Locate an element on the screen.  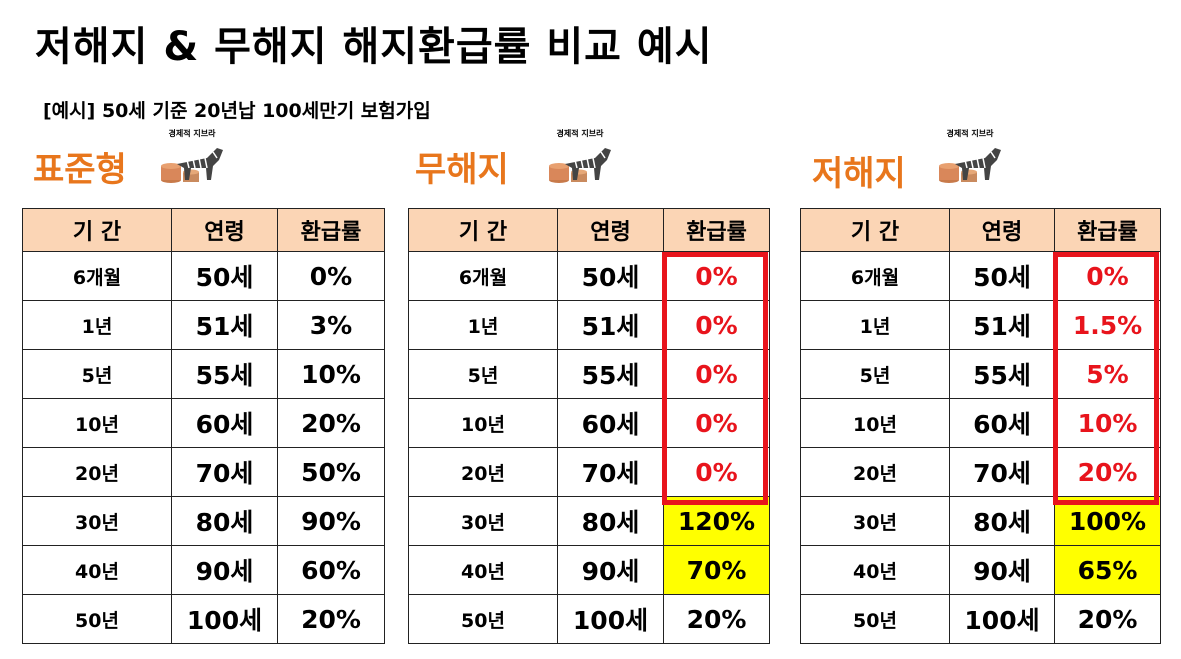
page-subtitle: [예시] 50세 기준 20년납 100세만기 보험가입 is located at coordinates (237, 111).